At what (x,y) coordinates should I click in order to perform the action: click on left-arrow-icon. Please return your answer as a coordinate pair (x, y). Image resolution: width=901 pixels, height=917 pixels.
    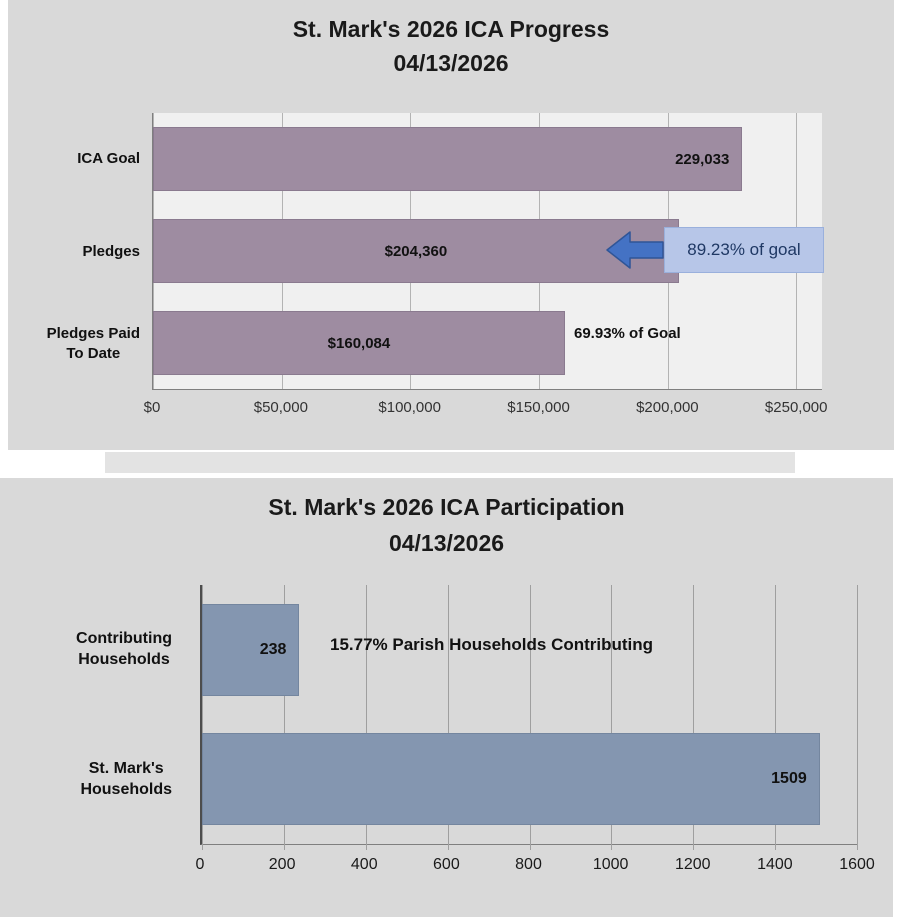
    Looking at the image, I should click on (635, 250).